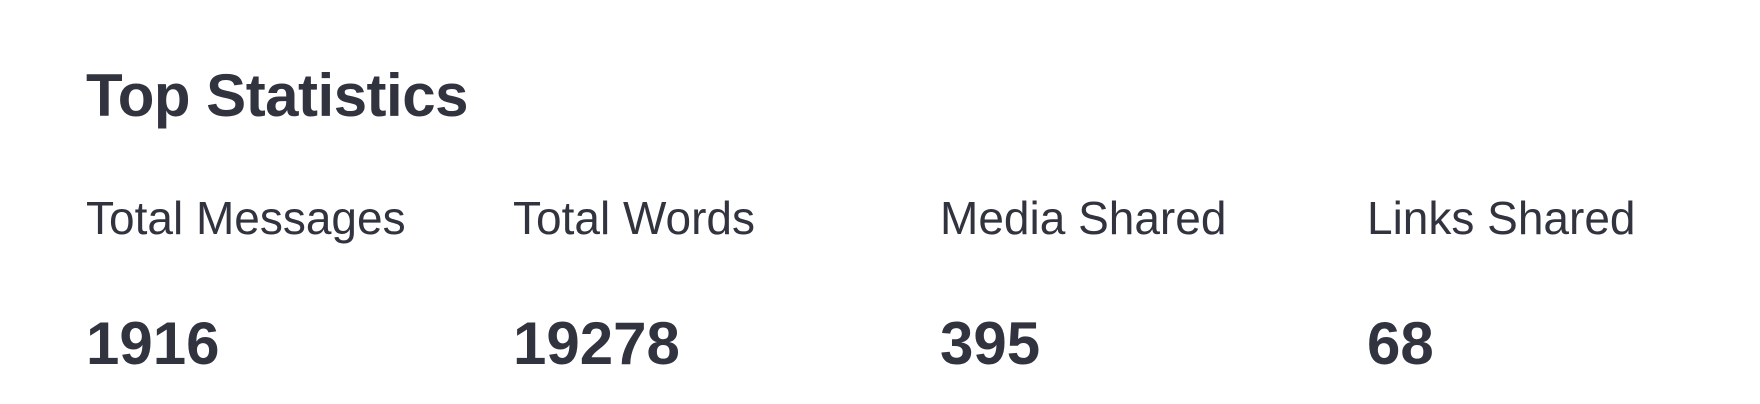  What do you see at coordinates (299, 285) in the screenshot?
I see `metric-total-messages: Total Messages 1916` at bounding box center [299, 285].